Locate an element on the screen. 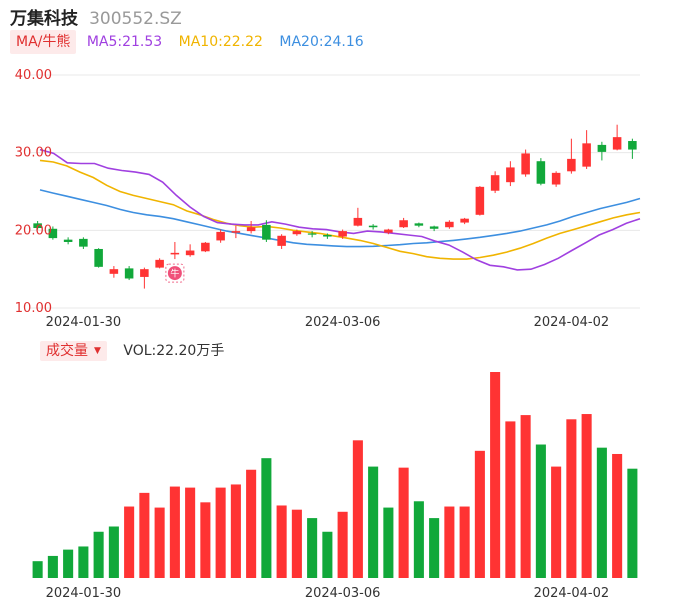  ma20-legend-label: MA20:24.16 is located at coordinates (321, 42).